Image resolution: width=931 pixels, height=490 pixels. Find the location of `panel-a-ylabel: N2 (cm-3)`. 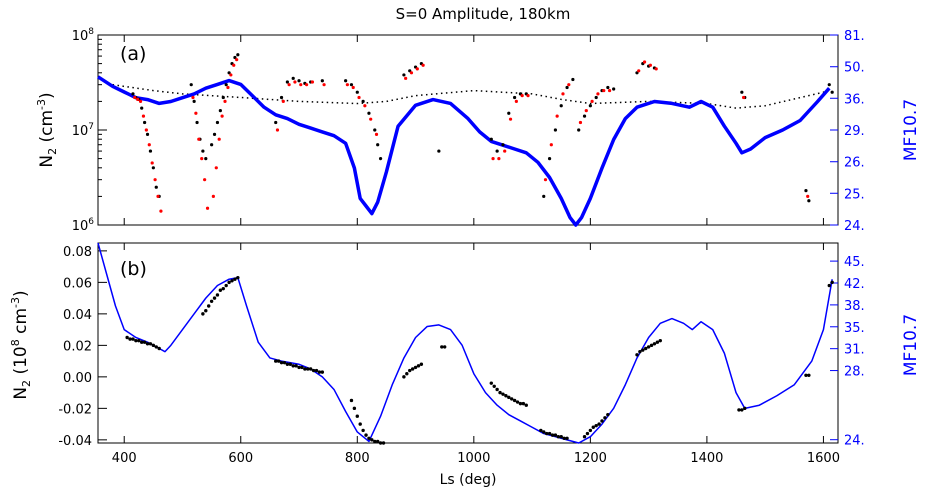

panel-a-ylabel: N2 (cm-3) is located at coordinates (47, 129).